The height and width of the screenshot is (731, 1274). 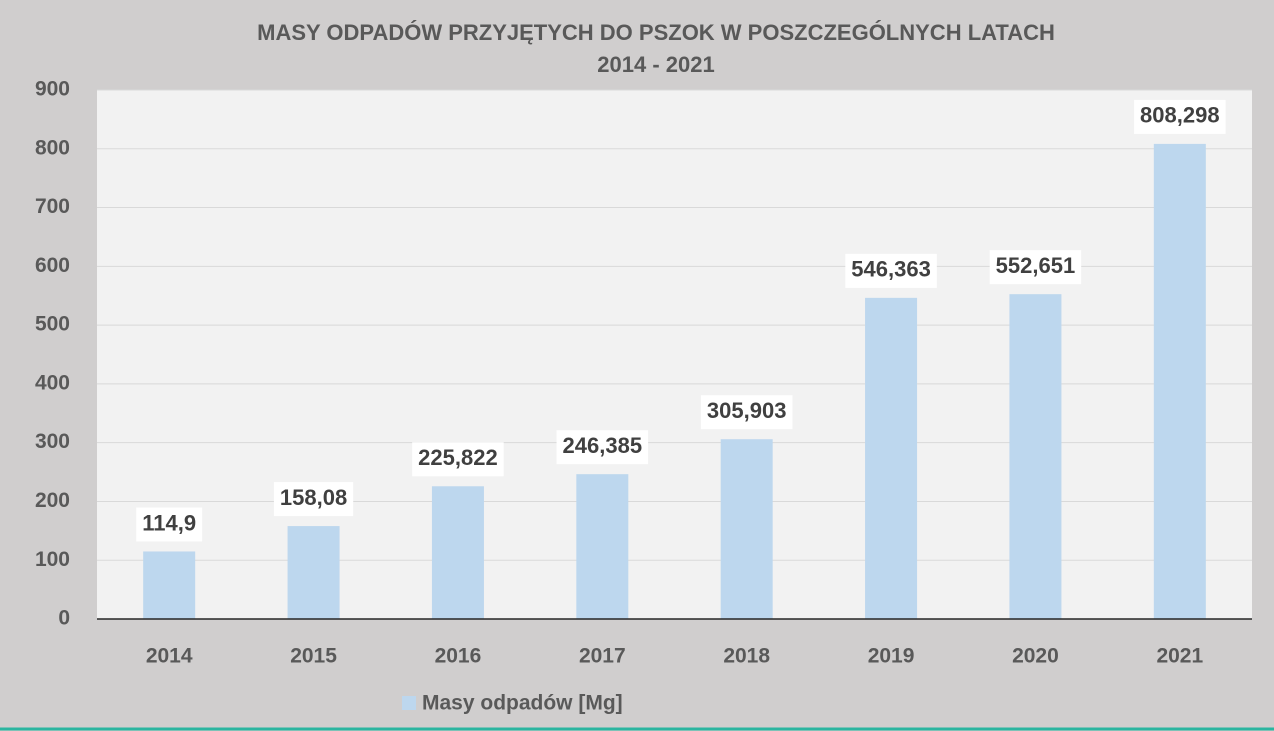 What do you see at coordinates (64, 618) in the screenshot?
I see `y-tick-label: 0` at bounding box center [64, 618].